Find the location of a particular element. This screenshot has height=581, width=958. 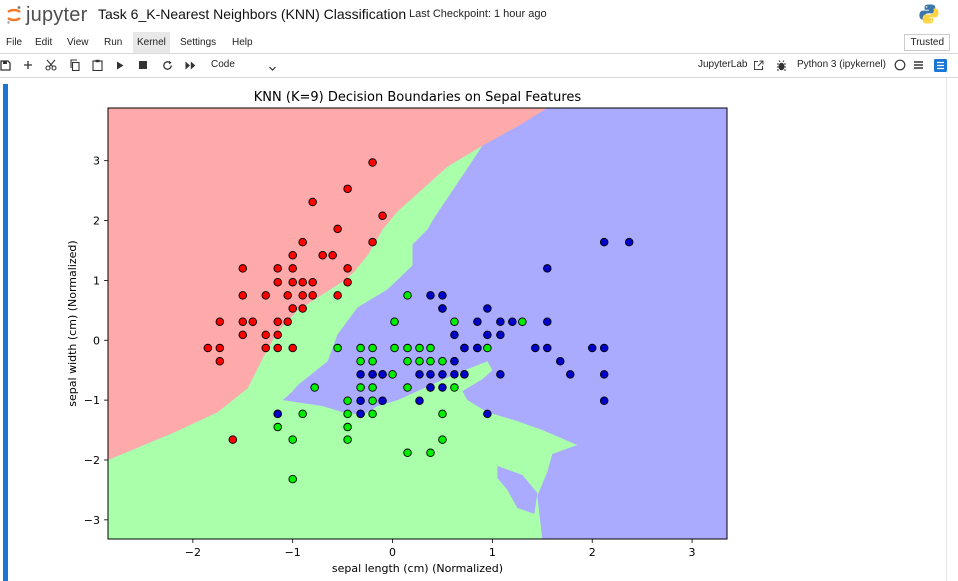

notebook-toolbar: Code JupyterLab Python 3 (ipykernel) is located at coordinates (479, 66).